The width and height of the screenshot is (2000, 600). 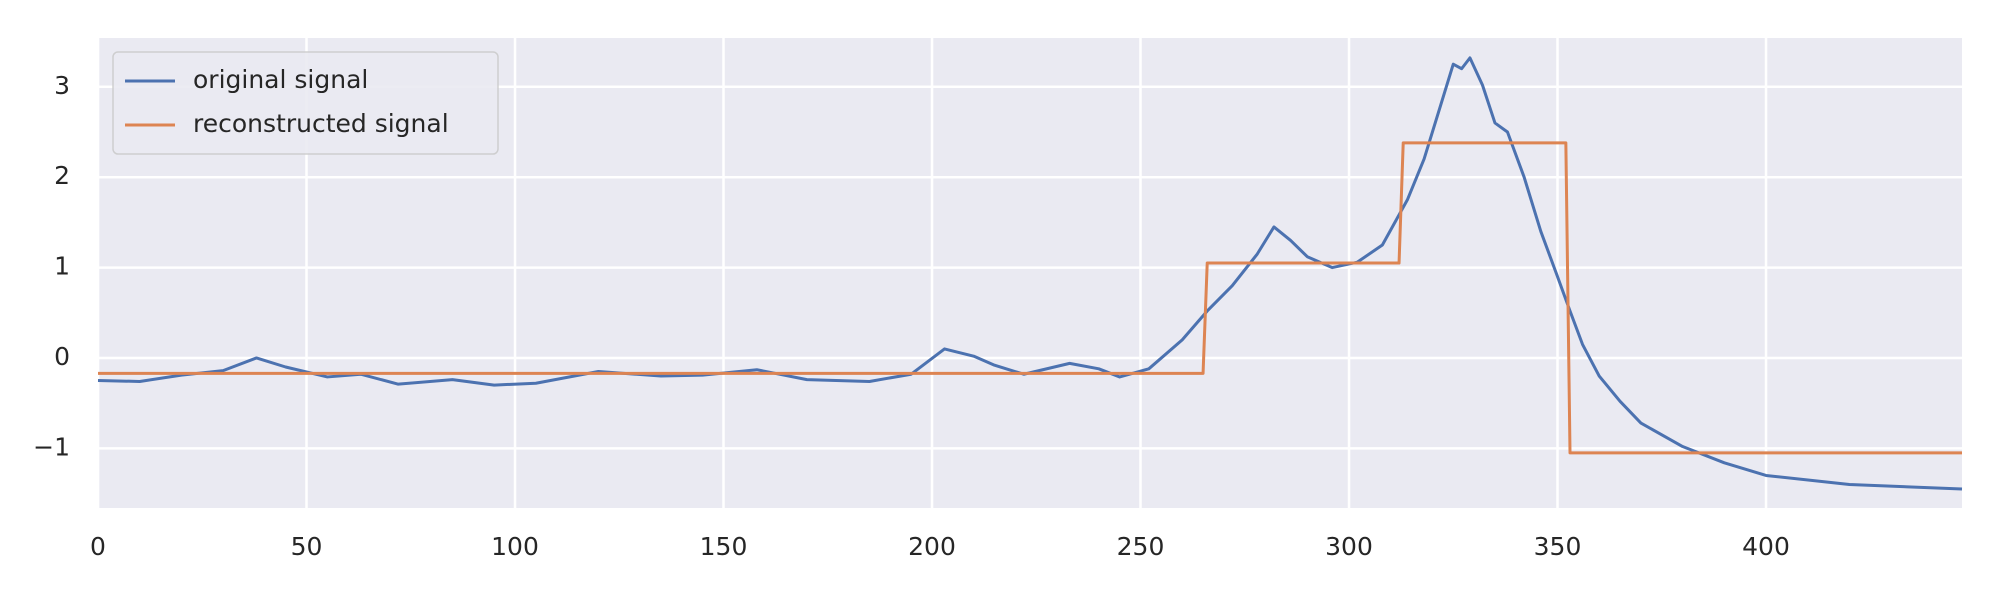 What do you see at coordinates (1141, 546) in the screenshot?
I see `x-tick-label: 250` at bounding box center [1141, 546].